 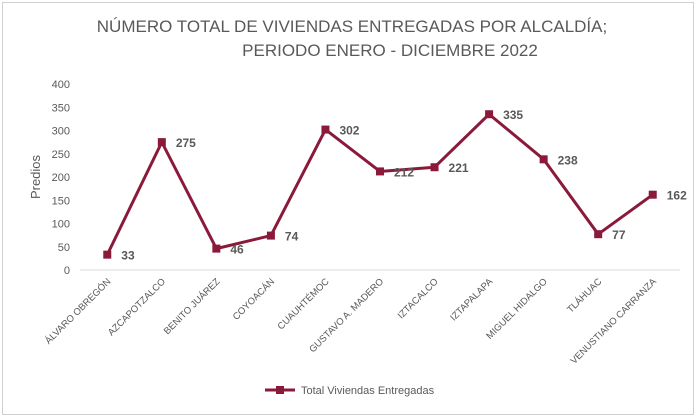 I want to click on x-tick-label: COYOACÁN, so click(x=254, y=299).